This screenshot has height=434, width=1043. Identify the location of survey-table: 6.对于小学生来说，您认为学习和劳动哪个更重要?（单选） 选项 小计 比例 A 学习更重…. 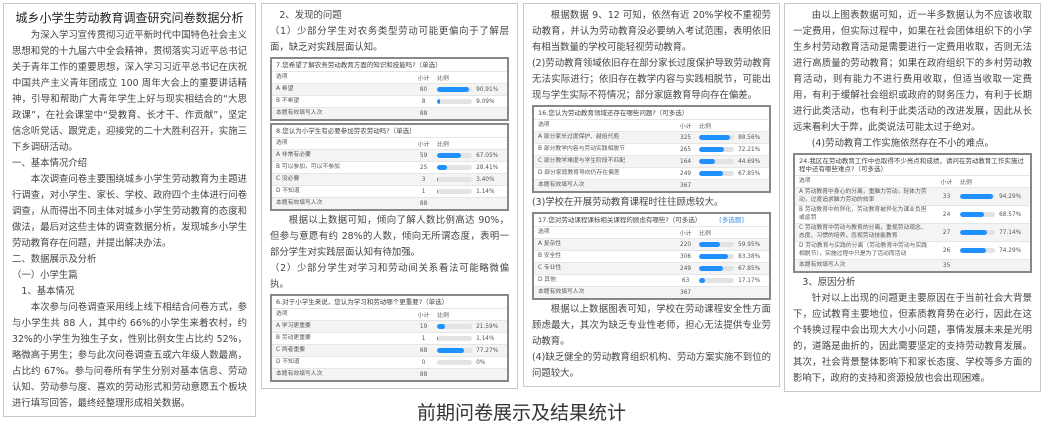
(389, 338).